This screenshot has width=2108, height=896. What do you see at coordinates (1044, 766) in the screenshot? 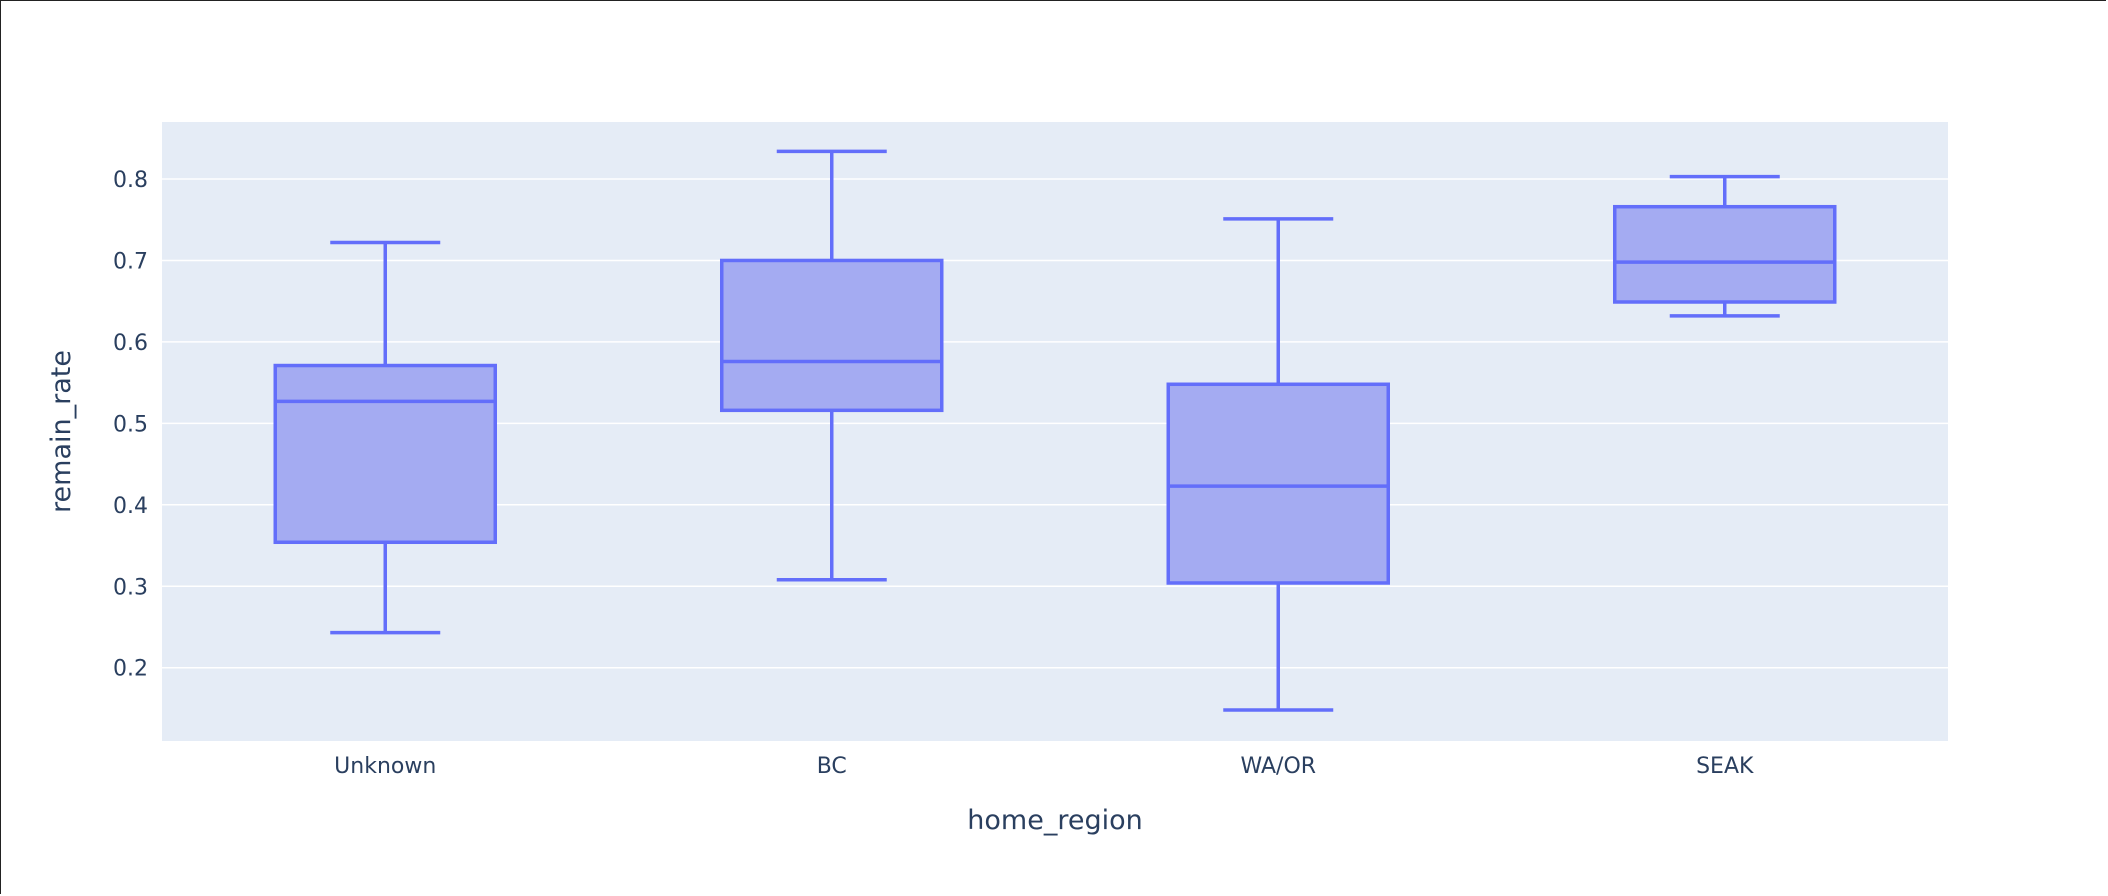
I see `x-tick-labels: Unknown BC WA/OR SEAK` at bounding box center [1044, 766].